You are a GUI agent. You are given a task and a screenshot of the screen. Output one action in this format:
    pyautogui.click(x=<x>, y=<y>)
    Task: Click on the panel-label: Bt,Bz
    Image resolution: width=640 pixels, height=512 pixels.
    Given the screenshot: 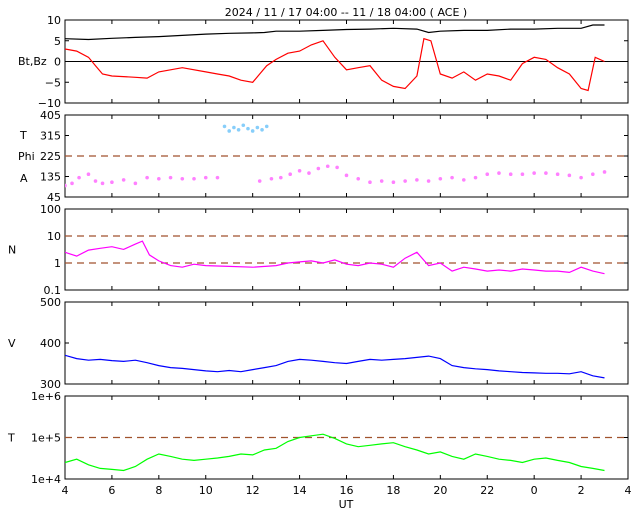 What is the action you would take?
    pyautogui.click(x=32, y=61)
    